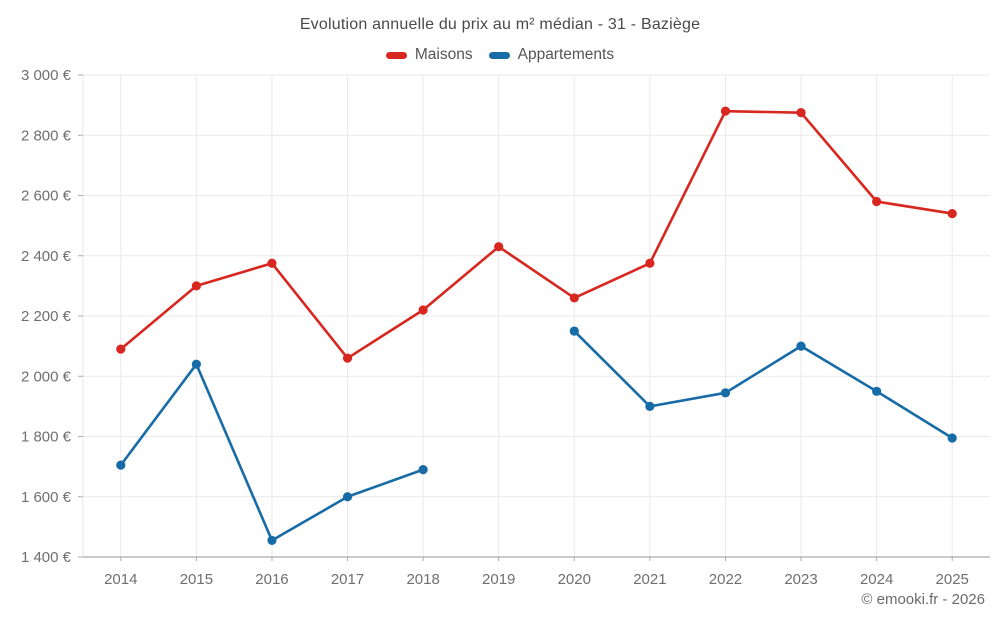  I want to click on x-axis-tick-label: 2021, so click(649, 579).